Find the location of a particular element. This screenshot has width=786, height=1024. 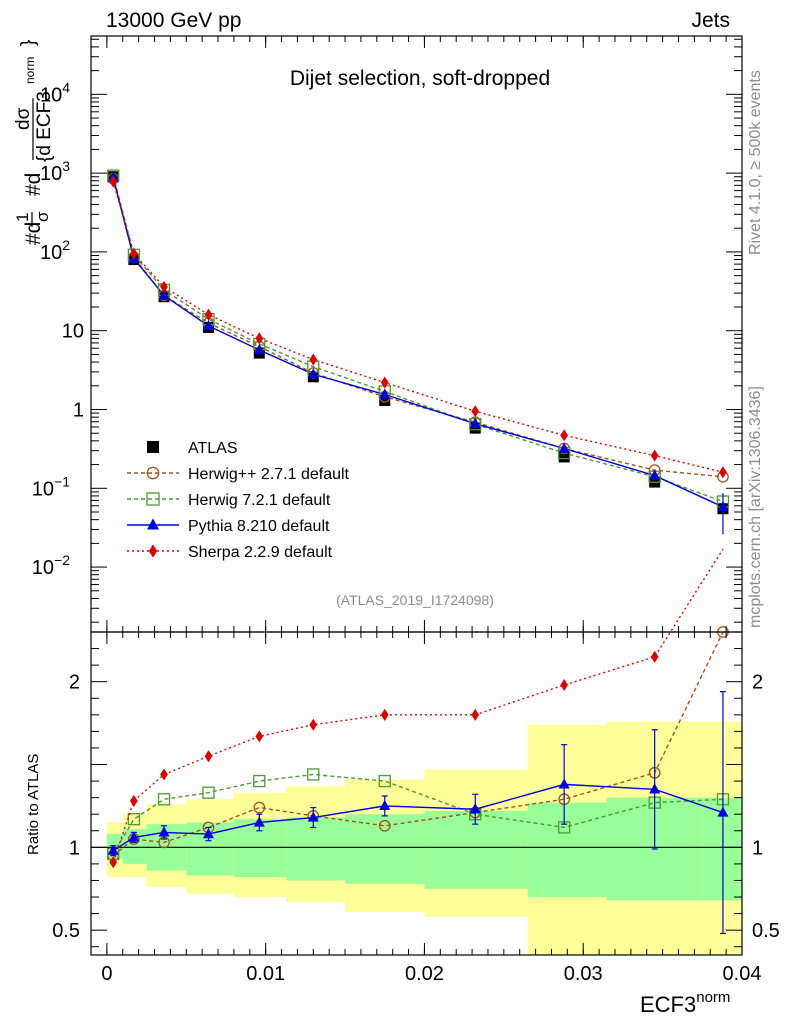

ratio-line-square is located at coordinates (417, 814).